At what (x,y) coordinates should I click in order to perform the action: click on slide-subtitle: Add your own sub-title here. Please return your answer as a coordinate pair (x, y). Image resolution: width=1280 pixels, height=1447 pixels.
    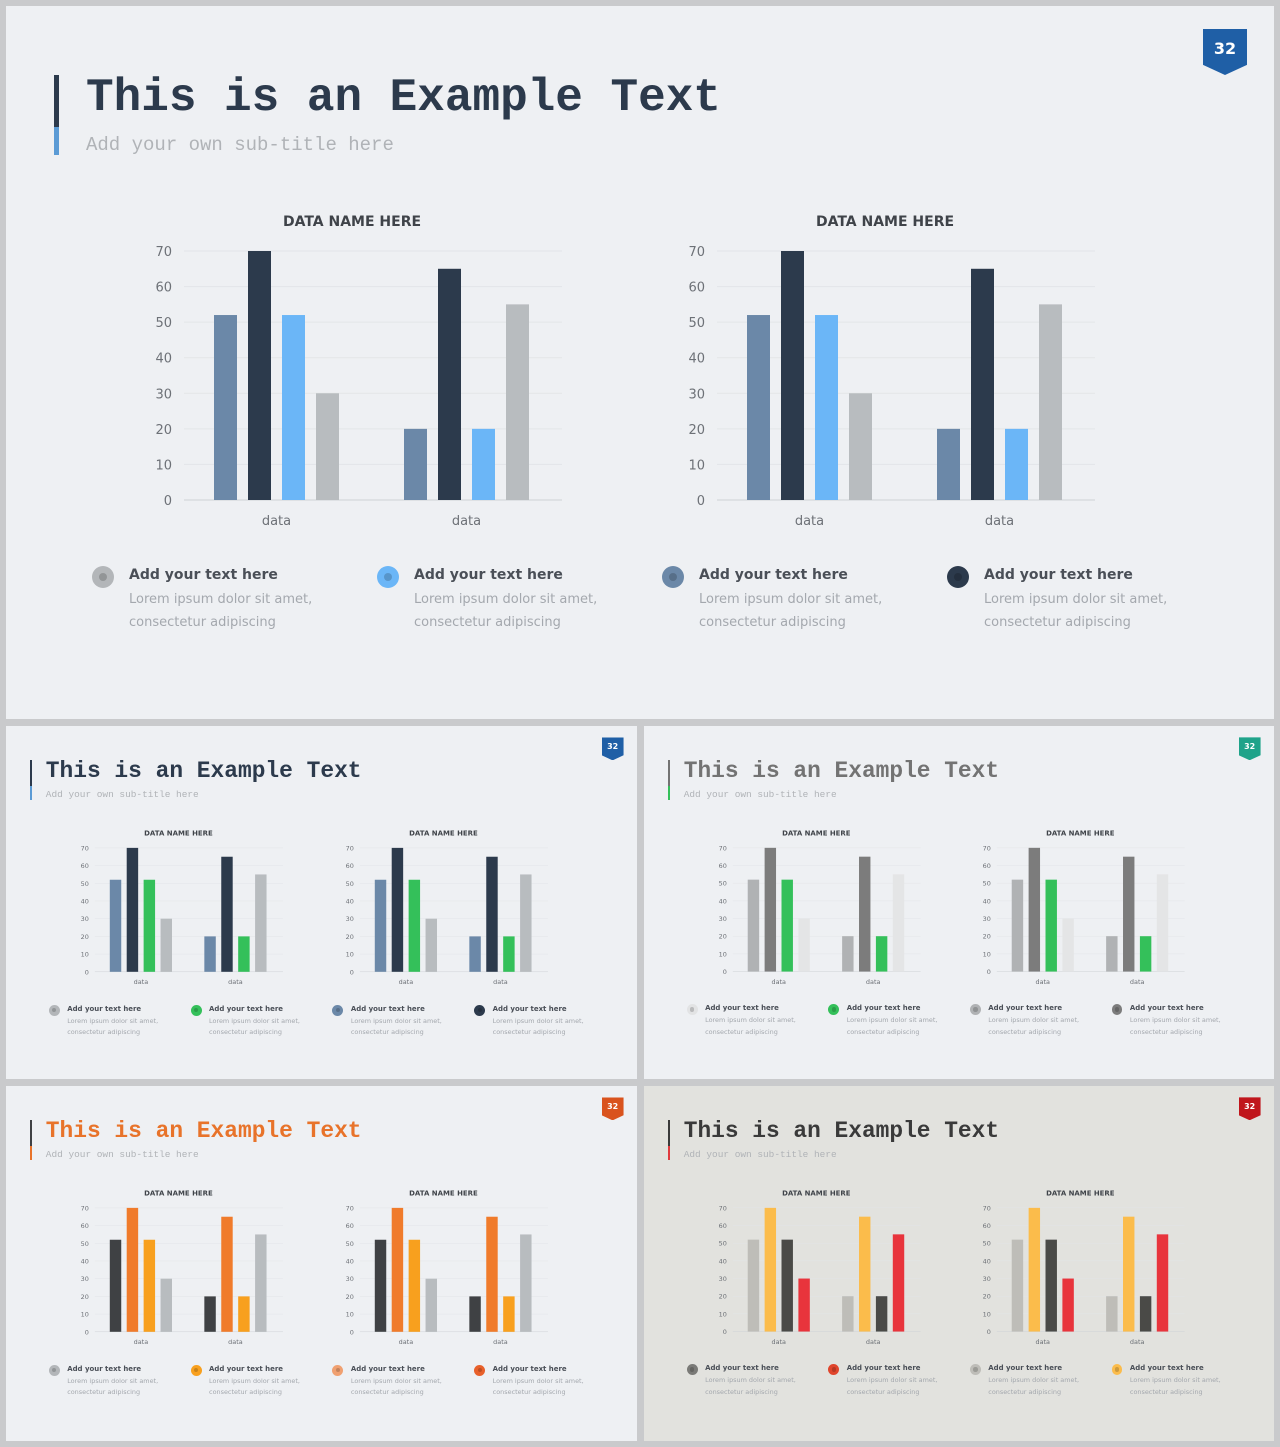
    Looking at the image, I should click on (760, 794).